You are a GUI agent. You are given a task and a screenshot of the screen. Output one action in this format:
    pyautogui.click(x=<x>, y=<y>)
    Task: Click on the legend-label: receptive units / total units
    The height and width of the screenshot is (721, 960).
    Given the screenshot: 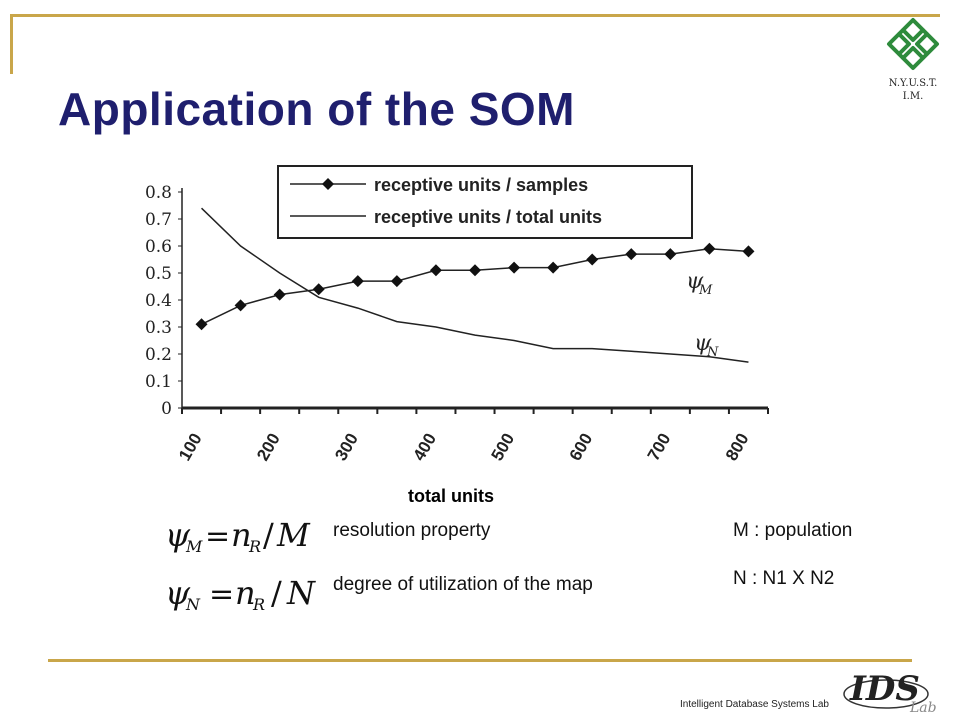 What is the action you would take?
    pyautogui.click(x=488, y=217)
    